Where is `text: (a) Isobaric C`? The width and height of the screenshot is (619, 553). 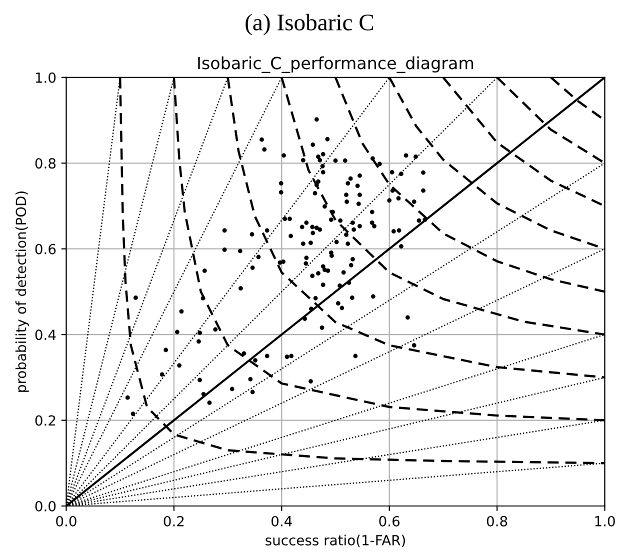
text: (a) Isobaric C is located at coordinates (310, 25).